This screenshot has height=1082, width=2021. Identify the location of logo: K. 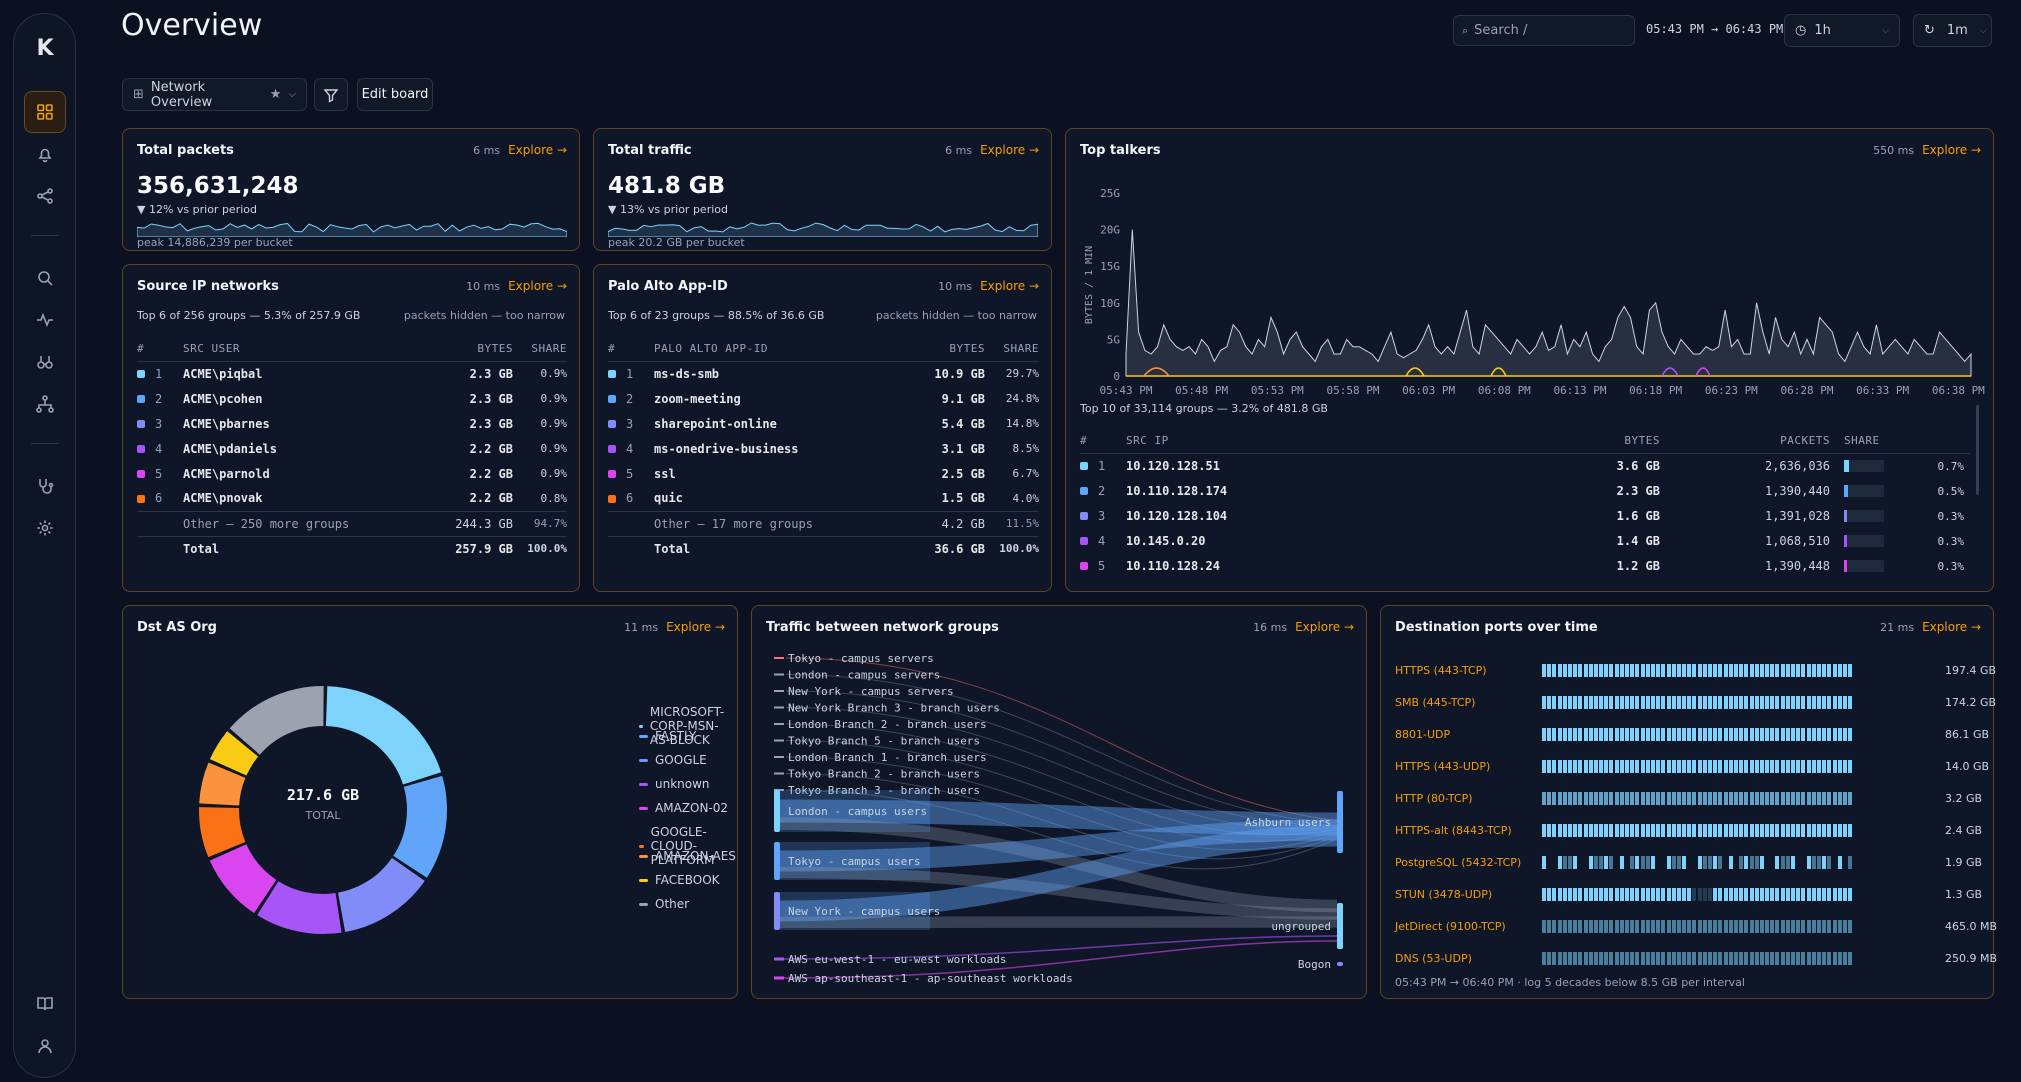
(45, 48).